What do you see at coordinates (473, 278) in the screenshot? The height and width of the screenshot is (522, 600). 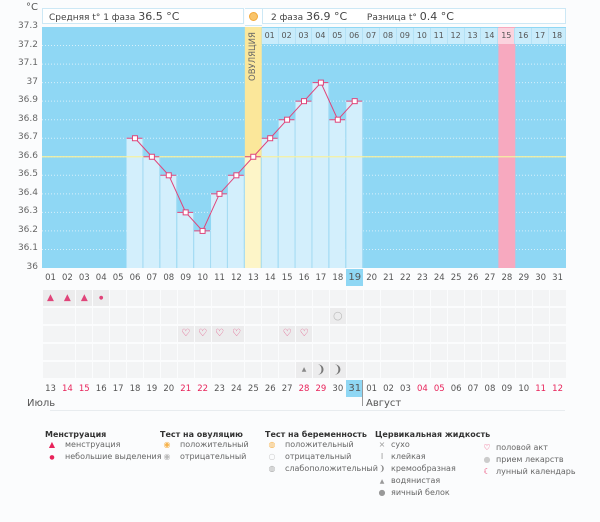 I see `cycle-day: 26` at bounding box center [473, 278].